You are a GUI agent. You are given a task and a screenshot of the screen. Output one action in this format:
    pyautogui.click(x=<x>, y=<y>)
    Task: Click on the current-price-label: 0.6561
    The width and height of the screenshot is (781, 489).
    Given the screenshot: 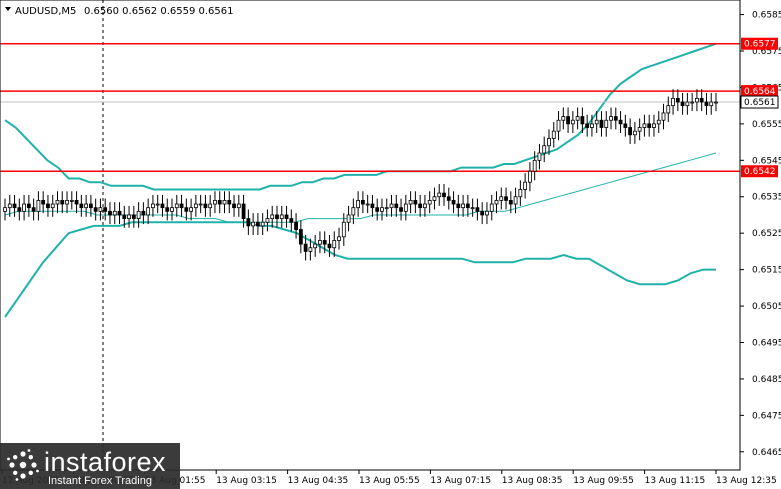 What is the action you would take?
    pyautogui.click(x=760, y=103)
    